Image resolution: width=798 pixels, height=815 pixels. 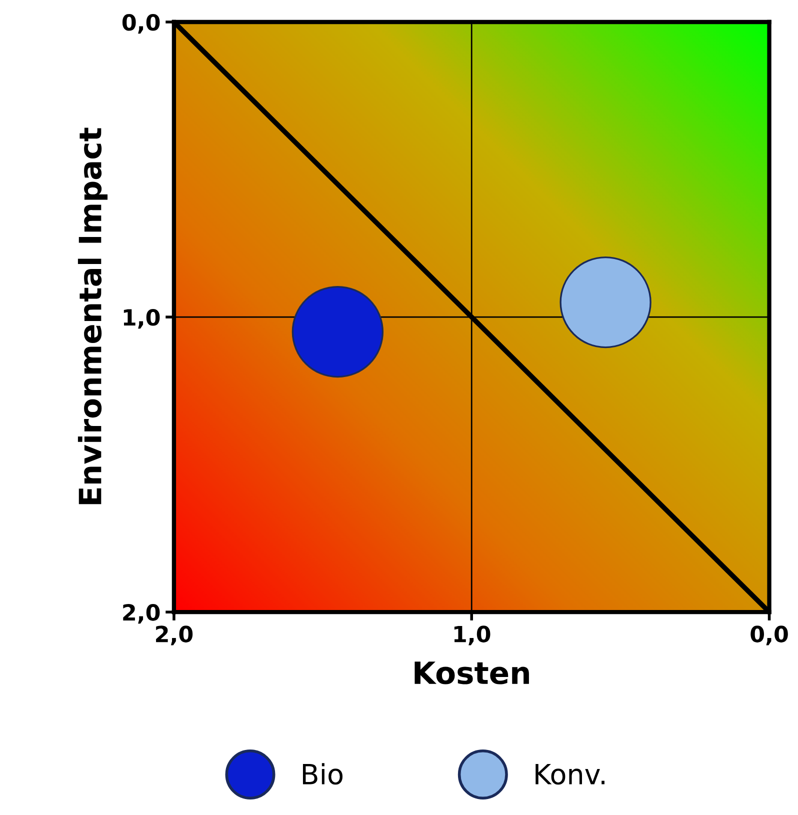 What do you see at coordinates (769, 636) in the screenshot?
I see `x-tick-label: 0,0` at bounding box center [769, 636].